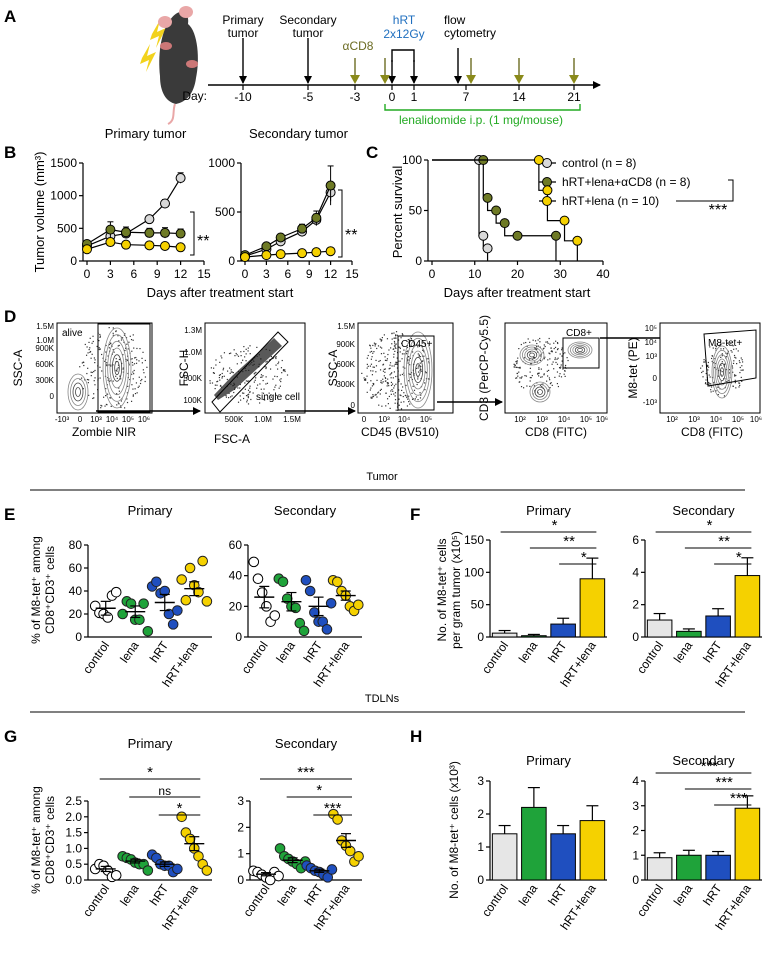 This screenshot has width=768, height=954. Describe the element at coordinates (76, 545) in the screenshot. I see `y-tick-label: 80` at that location.